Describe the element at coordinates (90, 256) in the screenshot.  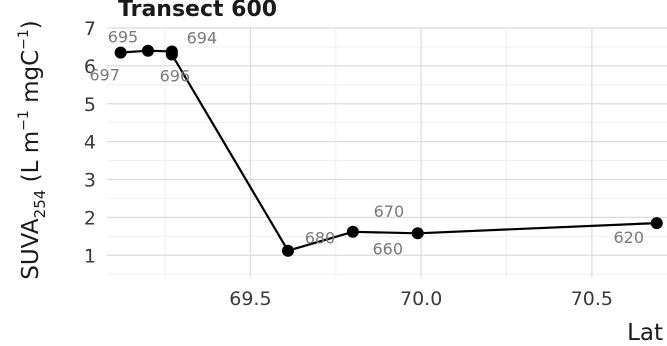
I see `y-tick-label: 1` at that location.